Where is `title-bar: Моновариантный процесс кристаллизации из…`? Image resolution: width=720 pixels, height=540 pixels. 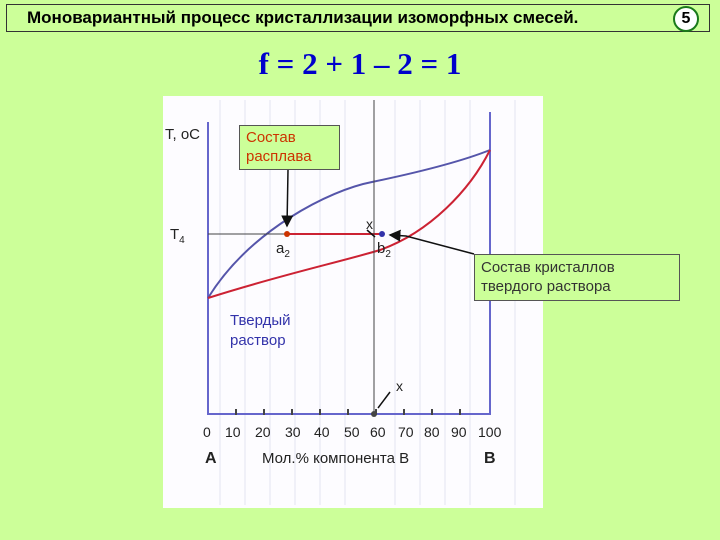 title-bar: Моновариантный процесс кристаллизации из… is located at coordinates (358, 18).